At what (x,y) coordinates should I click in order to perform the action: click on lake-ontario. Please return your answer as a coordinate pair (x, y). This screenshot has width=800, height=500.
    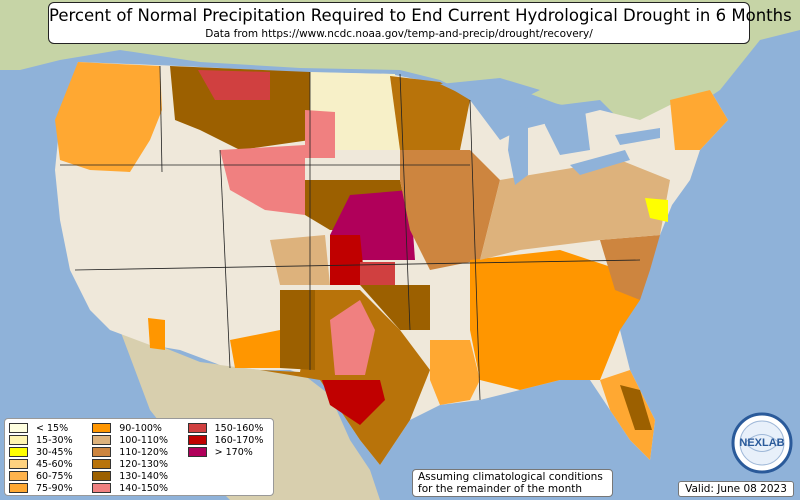
    Looking at the image, I should click on (637, 136).